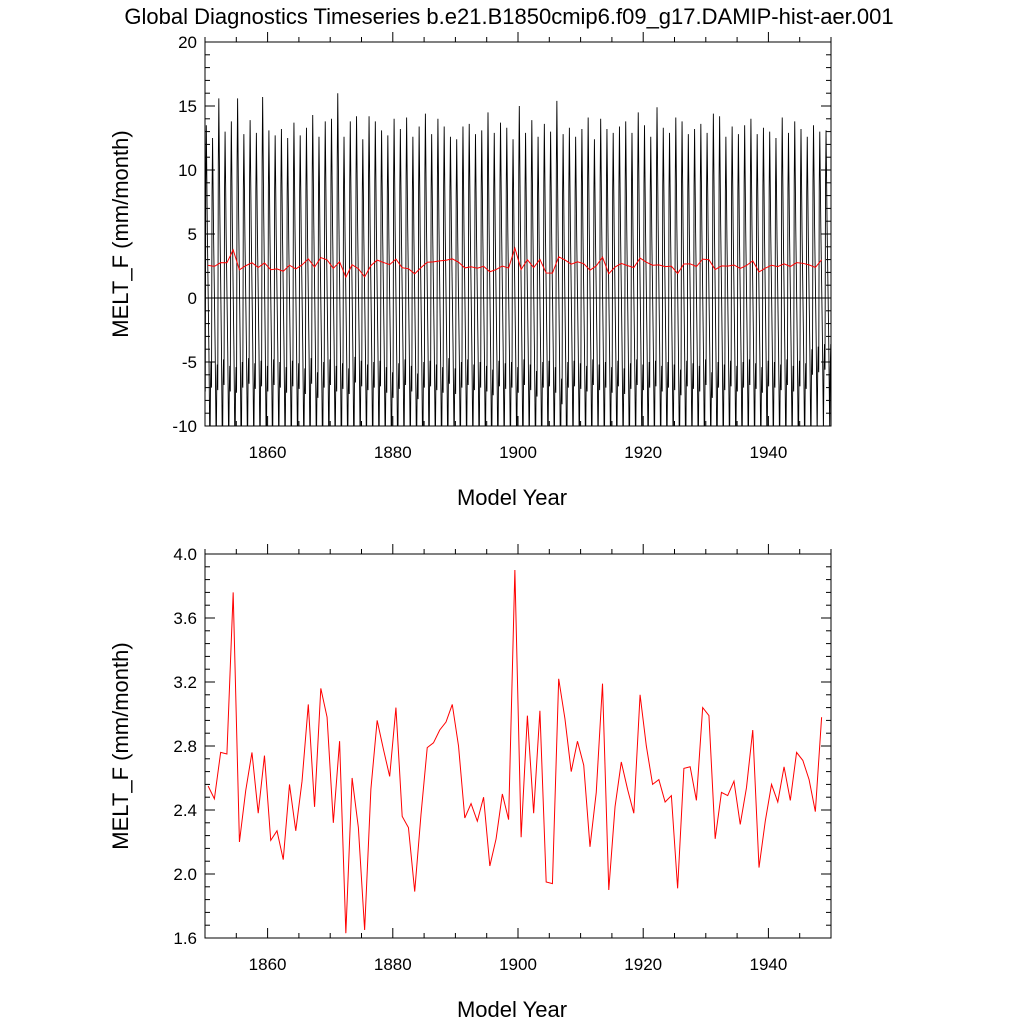 The width and height of the screenshot is (1024, 1029). Describe the element at coordinates (185, 682) in the screenshot. I see `panel-bottom-ytick-label: 3.2` at that location.